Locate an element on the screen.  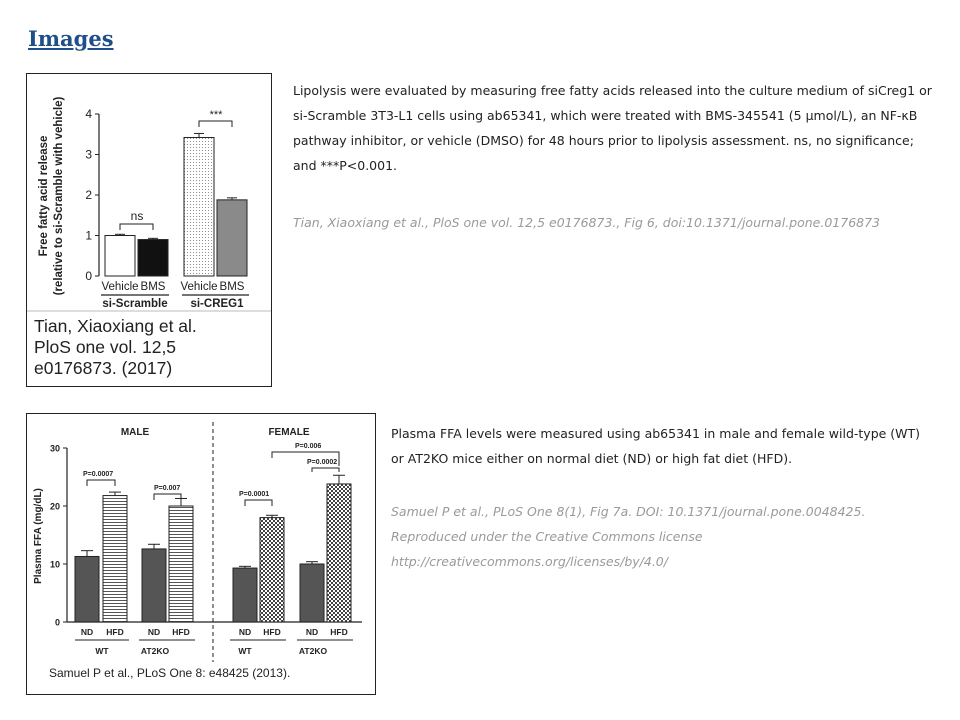
p-value-label: P=0.007 is located at coordinates (167, 488).